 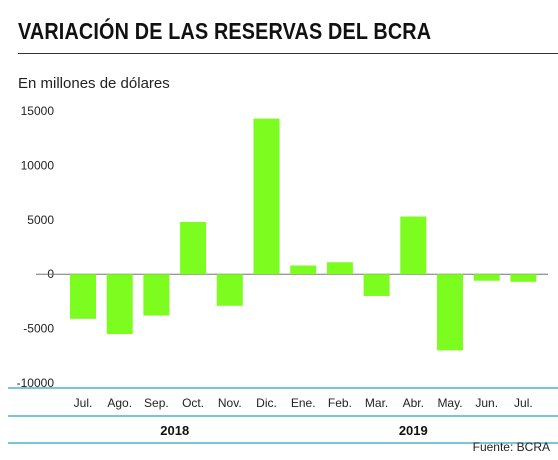 I want to click on x-tick-label: Nov., so click(x=230, y=403).